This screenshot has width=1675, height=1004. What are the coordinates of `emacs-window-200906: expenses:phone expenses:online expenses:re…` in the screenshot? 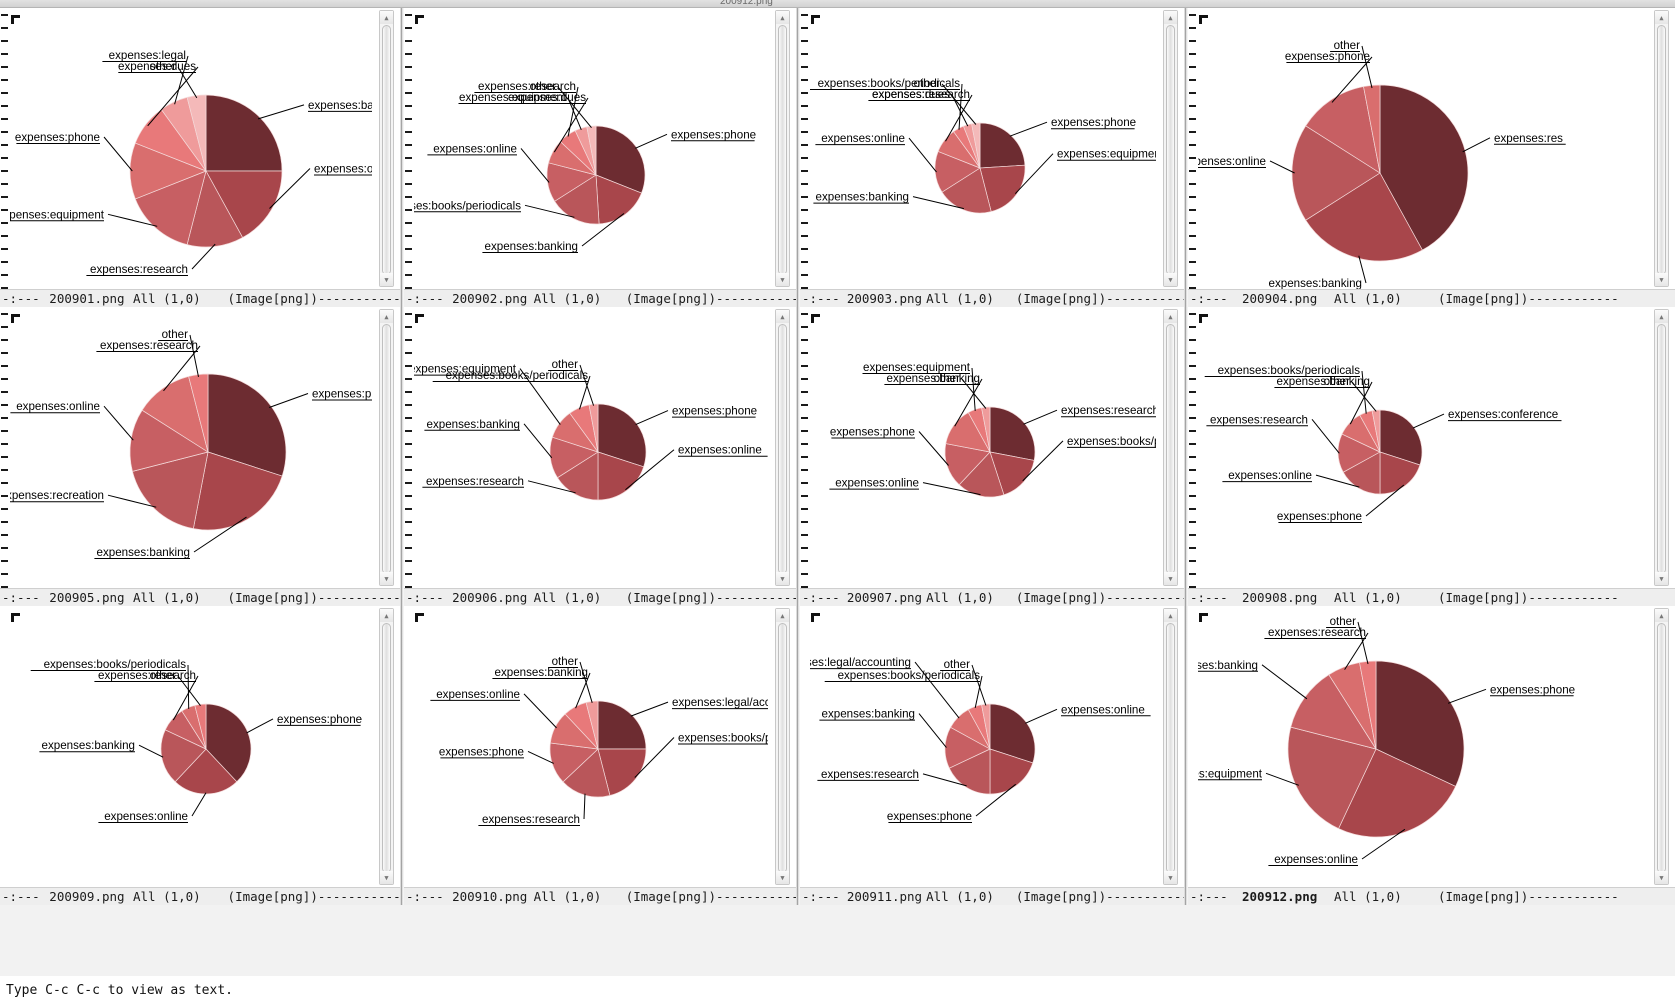 It's located at (600, 456).